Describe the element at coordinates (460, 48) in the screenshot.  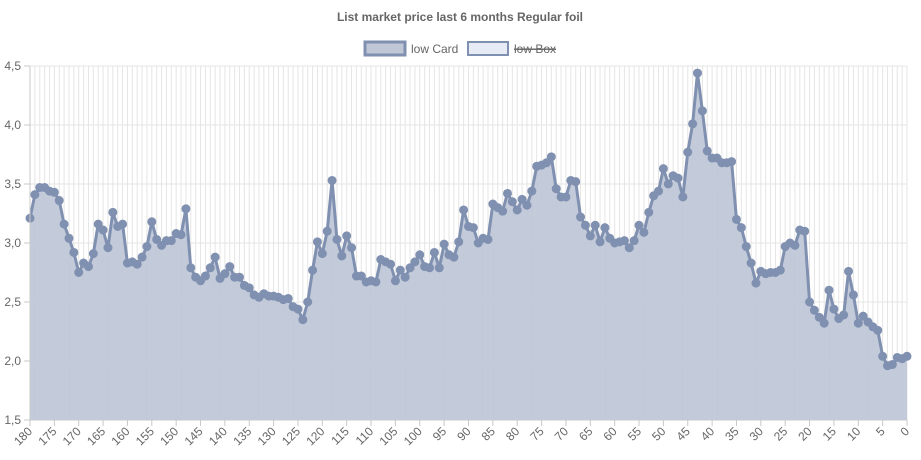
I see `legend: low Card low Box` at that location.